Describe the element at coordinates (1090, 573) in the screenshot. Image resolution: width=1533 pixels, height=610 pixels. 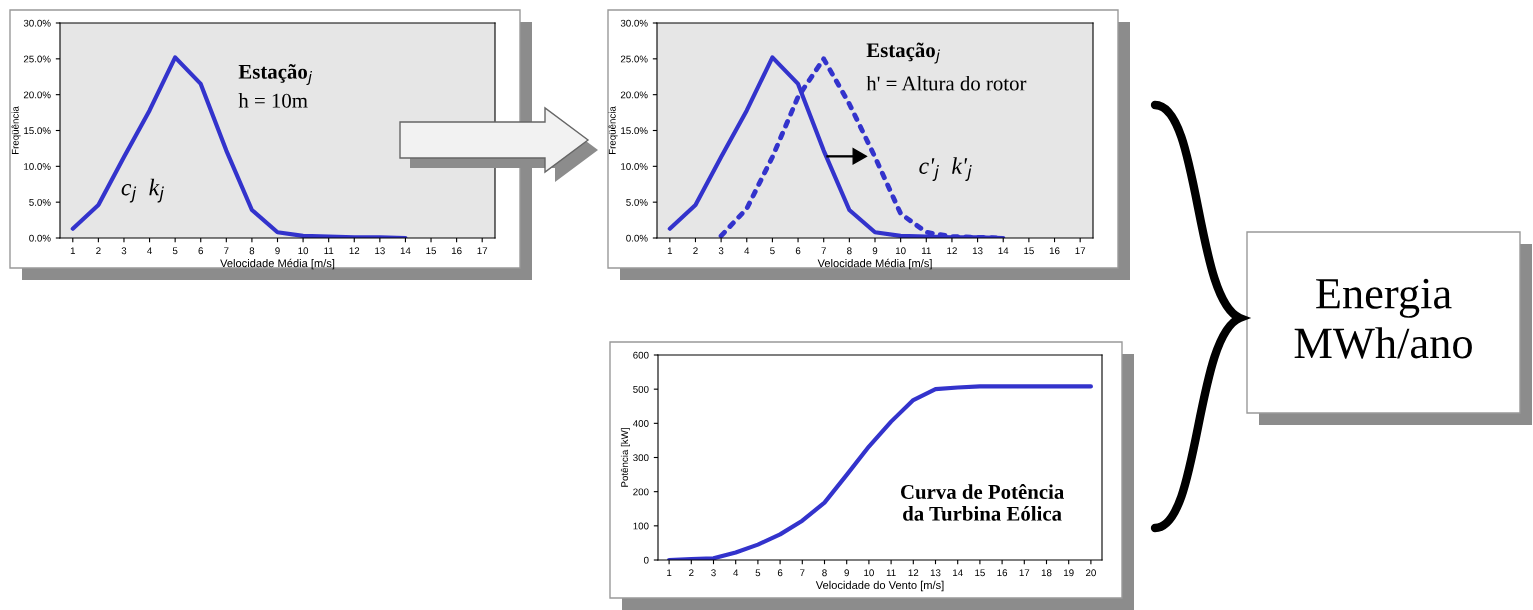
I see `x-tick-label: 20` at that location.